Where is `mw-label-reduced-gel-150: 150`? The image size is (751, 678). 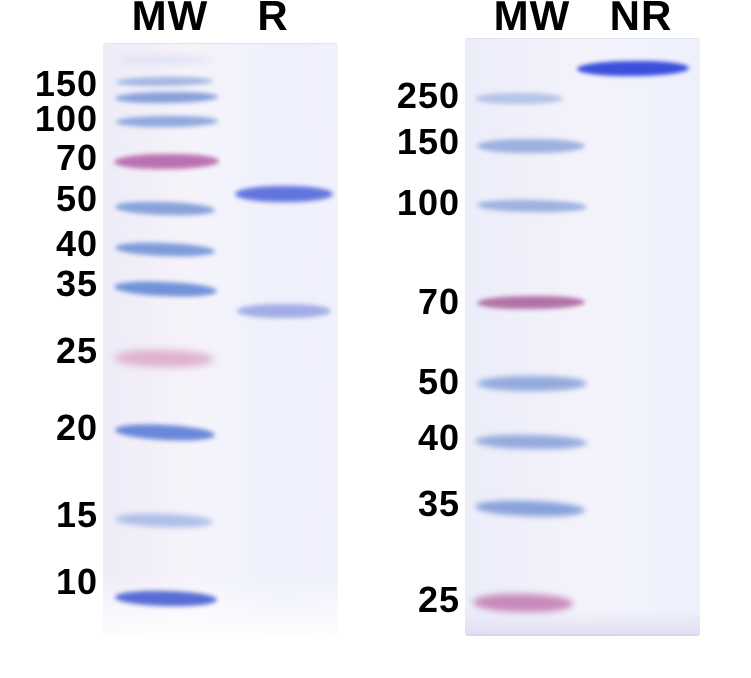 mw-label-reduced-gel-150: 150 is located at coordinates (66, 83).